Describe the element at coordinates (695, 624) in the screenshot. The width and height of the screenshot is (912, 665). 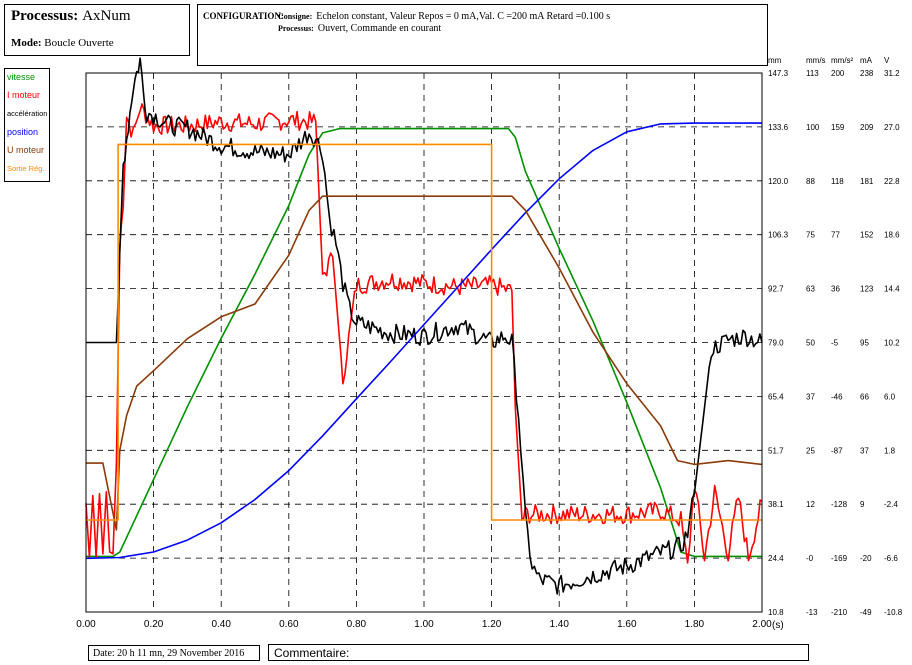
I see `x-tick-label: 1.80` at that location.